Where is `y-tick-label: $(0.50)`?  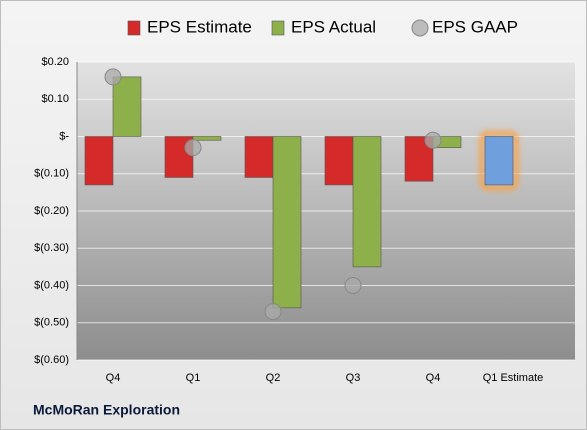
y-tick-label: $(0.50) is located at coordinates (51, 323).